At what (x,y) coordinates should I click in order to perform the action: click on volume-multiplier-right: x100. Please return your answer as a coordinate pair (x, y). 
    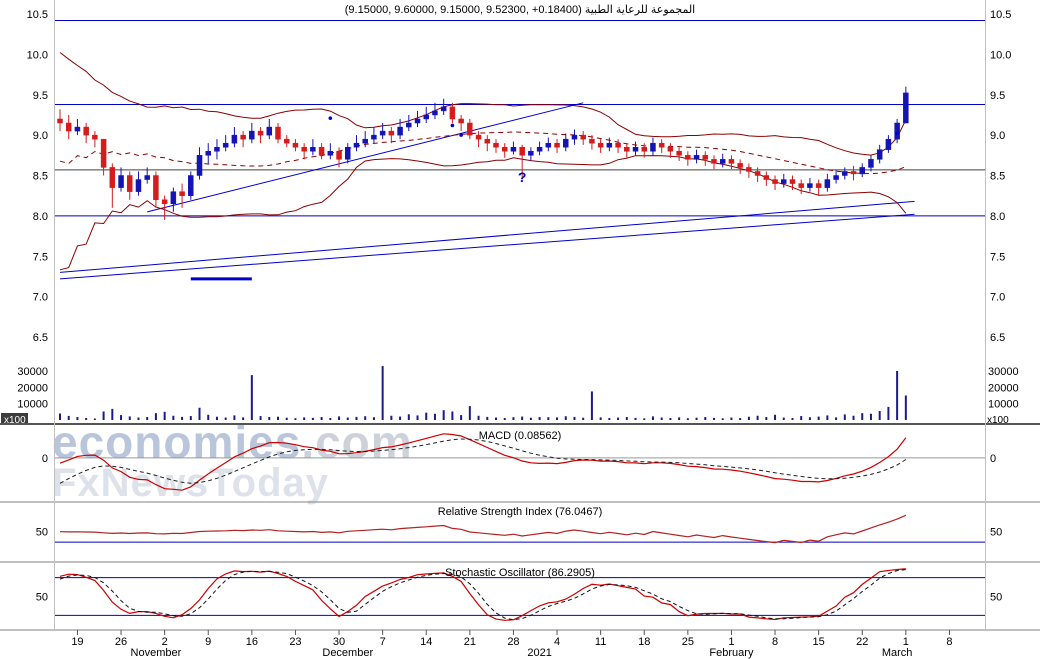
    Looking at the image, I should click on (998, 420).